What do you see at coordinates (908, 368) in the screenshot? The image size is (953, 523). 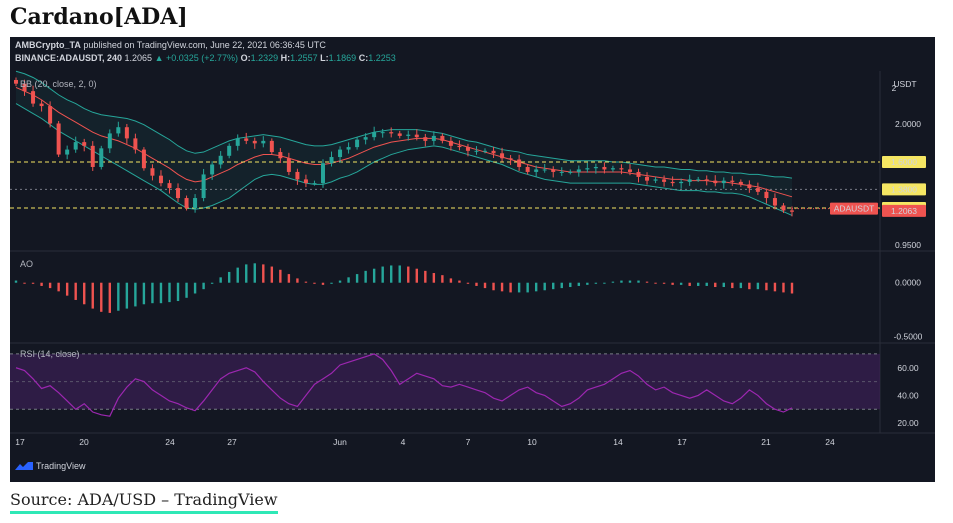 I see `rsi-axis-tick: 60.00` at bounding box center [908, 368].